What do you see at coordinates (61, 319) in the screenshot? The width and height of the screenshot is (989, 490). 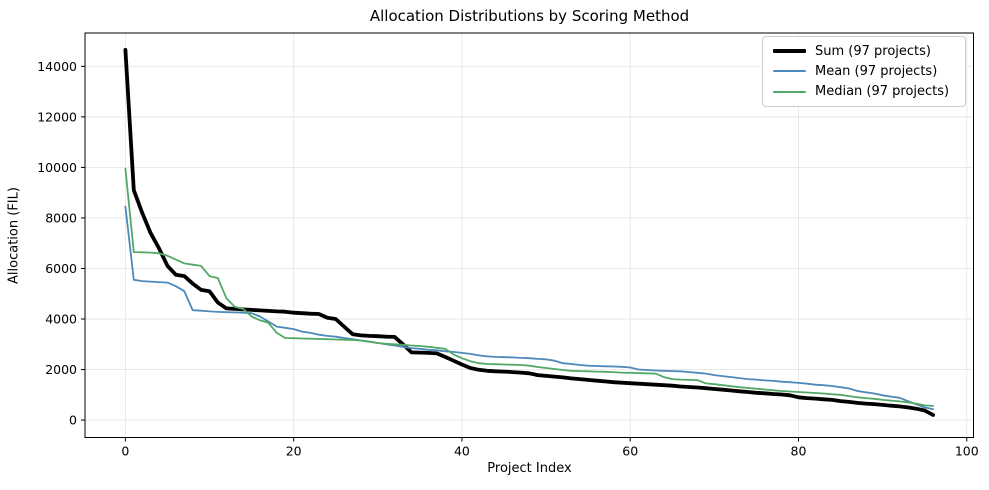 I see `y-tick-label: 4000` at bounding box center [61, 319].